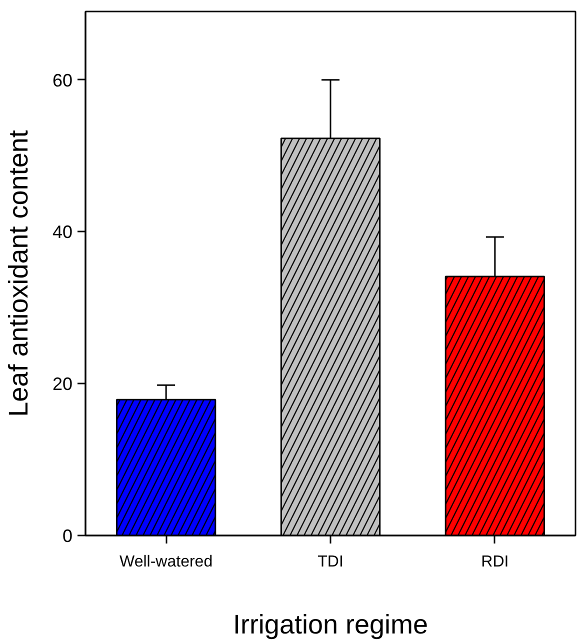 Image resolution: width=578 pixels, height=642 pixels. Describe the element at coordinates (331, 562) in the screenshot. I see `x-tick-label: TDI` at that location.